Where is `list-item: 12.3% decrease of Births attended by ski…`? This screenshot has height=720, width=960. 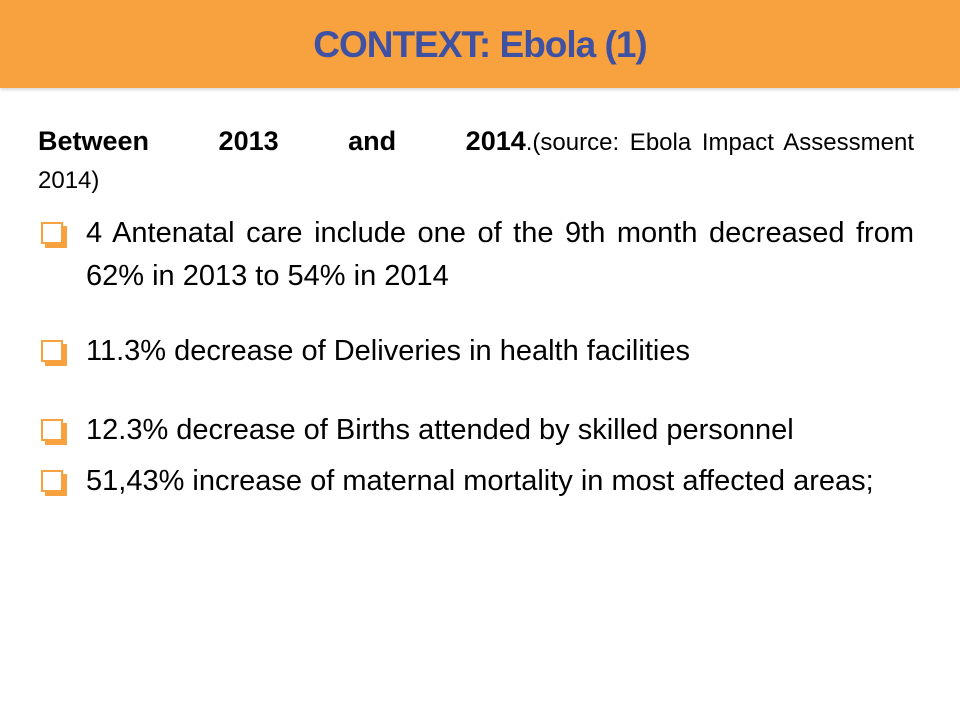
list-item: 12.3% decrease of Births attended by ski… is located at coordinates (476, 430).